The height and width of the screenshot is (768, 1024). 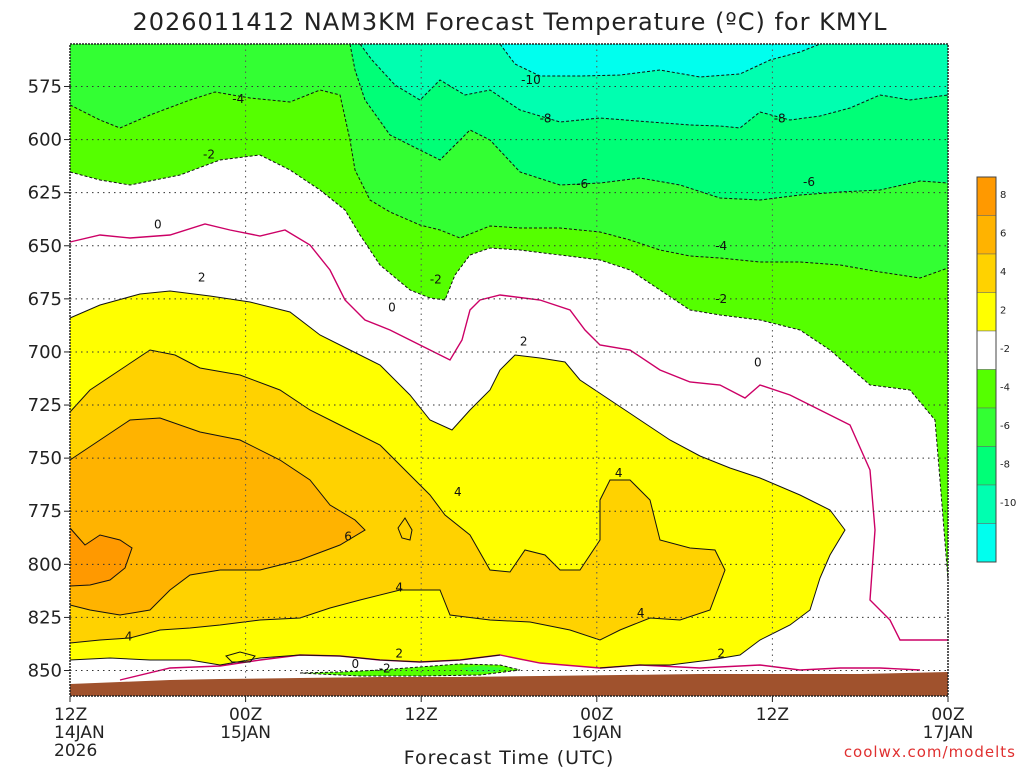 What do you see at coordinates (45, 246) in the screenshot?
I see `y-tick-label-3: 650` at bounding box center [45, 246].